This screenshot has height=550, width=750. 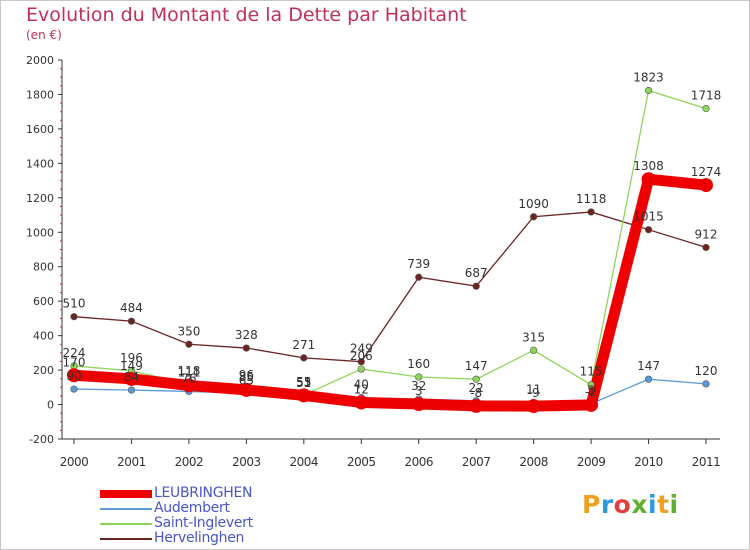 What do you see at coordinates (303, 382) in the screenshot?
I see `data-label: 55` at bounding box center [303, 382].